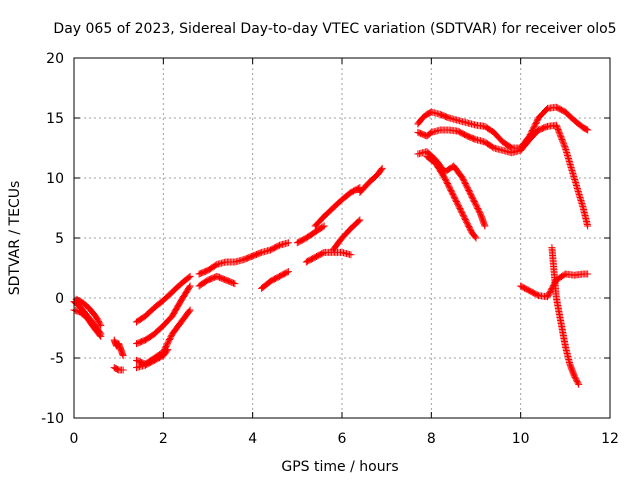  What do you see at coordinates (339, 467) in the screenshot?
I see `x-axis-label: GPS time / hours` at bounding box center [339, 467].